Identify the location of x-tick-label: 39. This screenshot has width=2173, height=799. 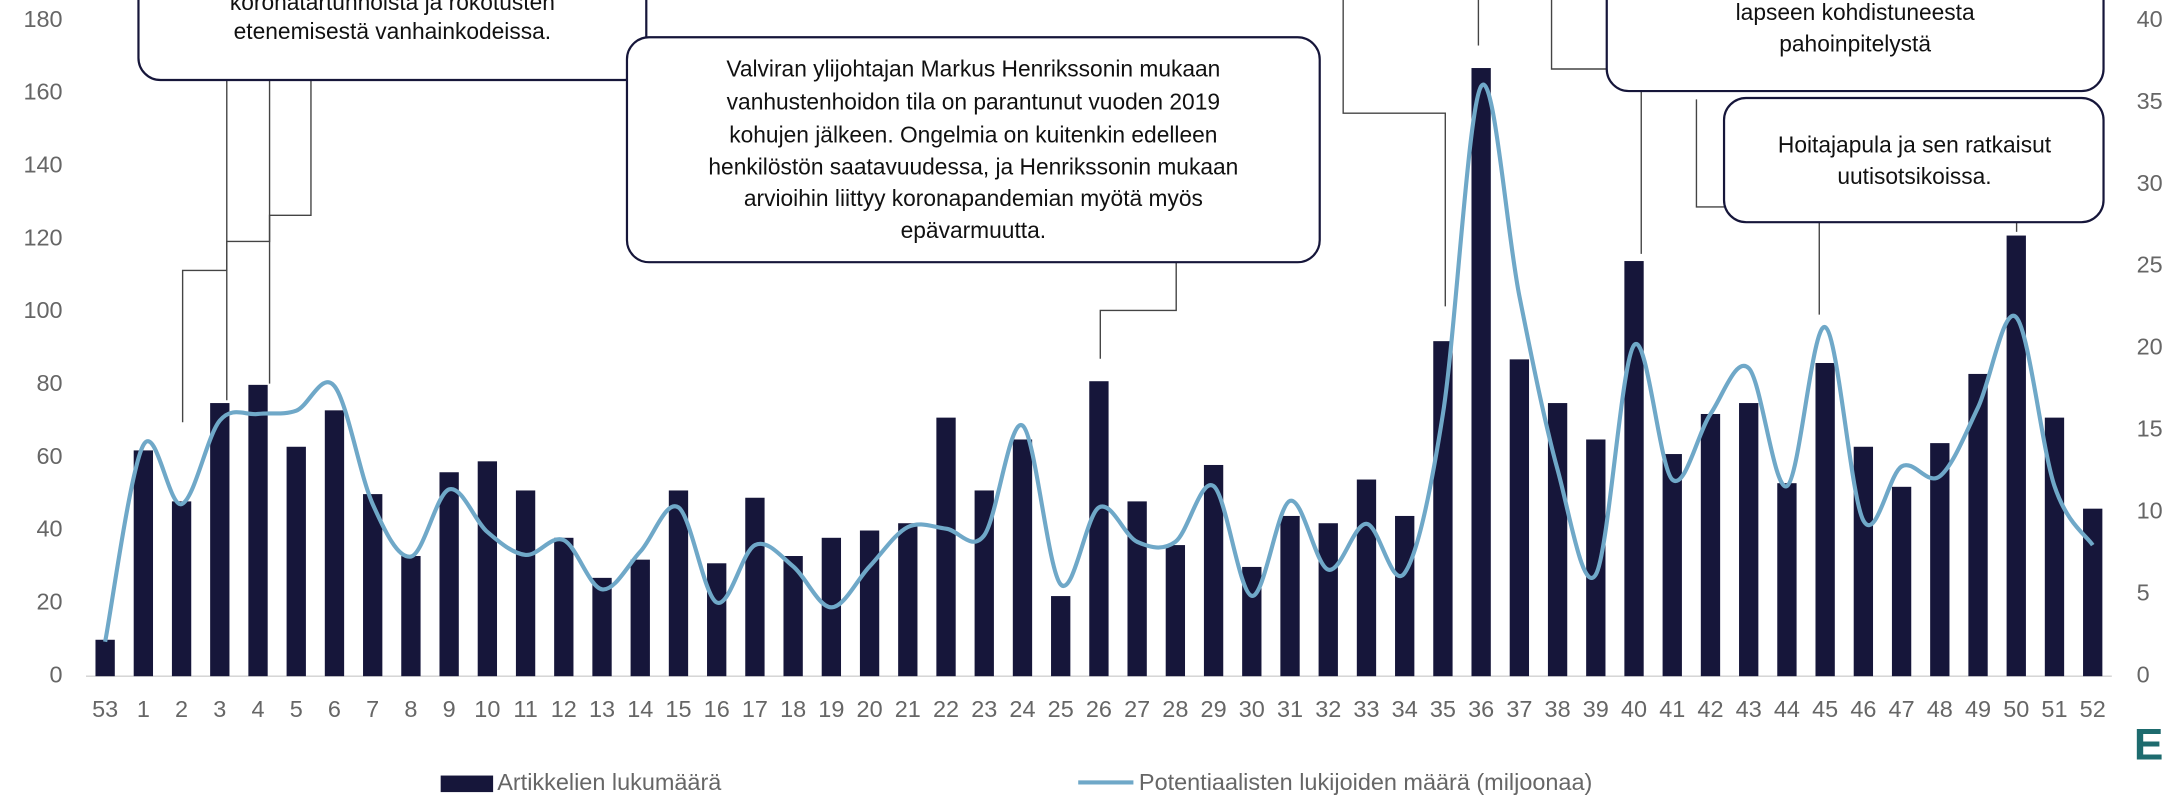
(1596, 709).